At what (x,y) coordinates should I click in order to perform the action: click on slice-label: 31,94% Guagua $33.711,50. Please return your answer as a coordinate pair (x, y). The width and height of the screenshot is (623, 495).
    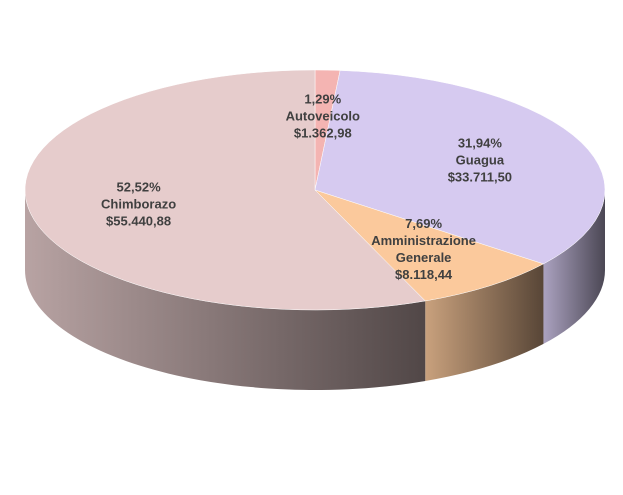
    Looking at the image, I should click on (480, 160).